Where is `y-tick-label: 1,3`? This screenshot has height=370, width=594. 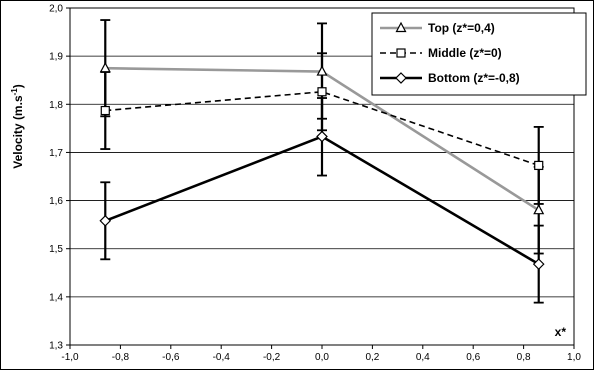
y-tick-label: 1,3 is located at coordinates (56, 346).